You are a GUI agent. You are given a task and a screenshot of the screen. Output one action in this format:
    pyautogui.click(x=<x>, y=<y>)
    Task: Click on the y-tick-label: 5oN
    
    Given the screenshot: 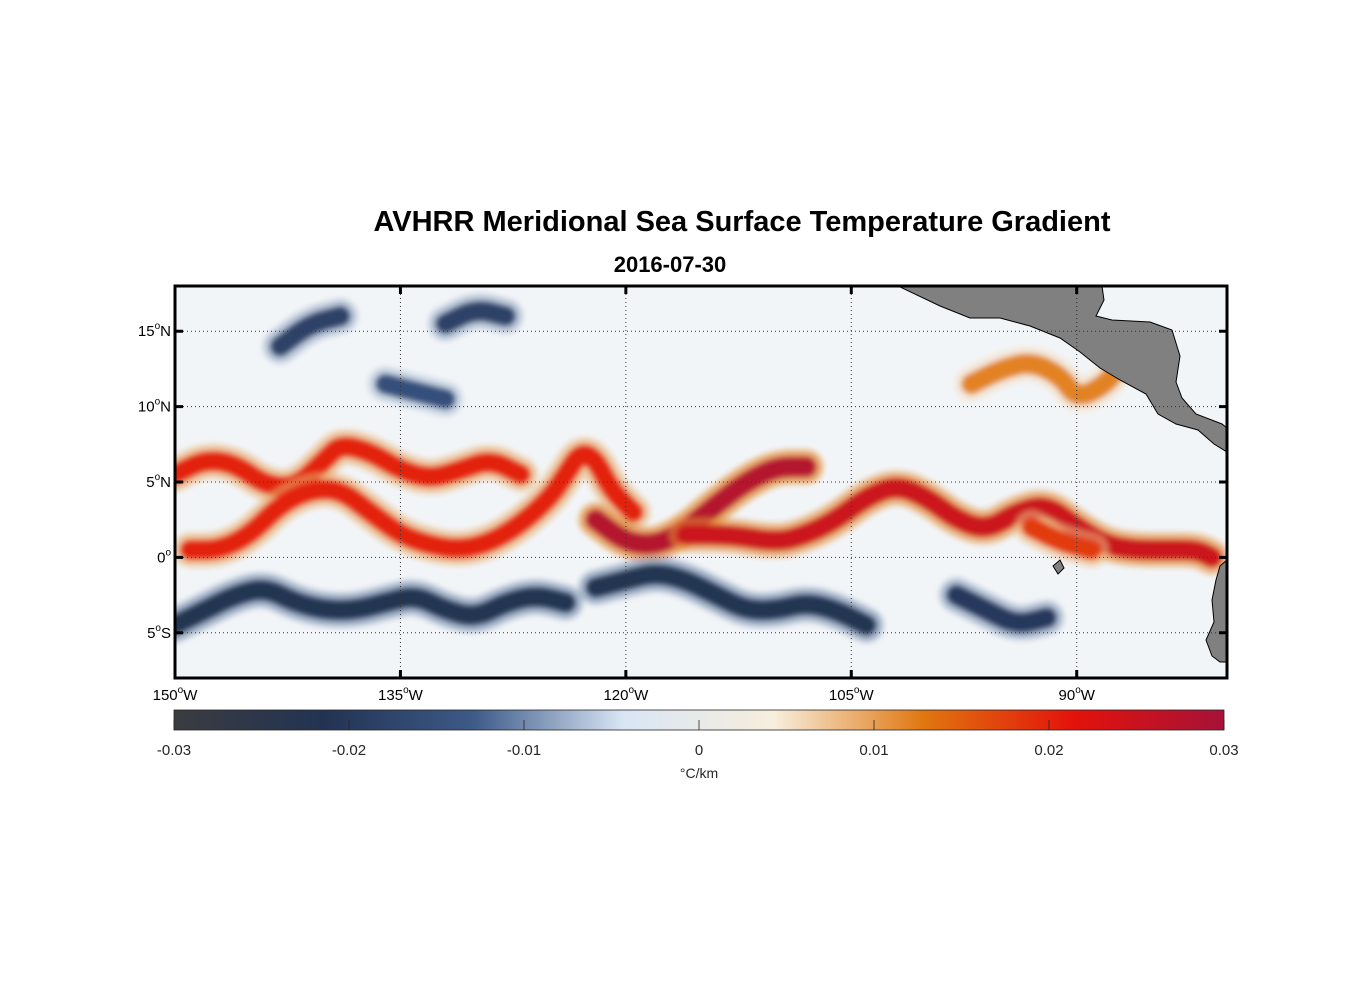 What is the action you would take?
    pyautogui.click(x=158, y=481)
    